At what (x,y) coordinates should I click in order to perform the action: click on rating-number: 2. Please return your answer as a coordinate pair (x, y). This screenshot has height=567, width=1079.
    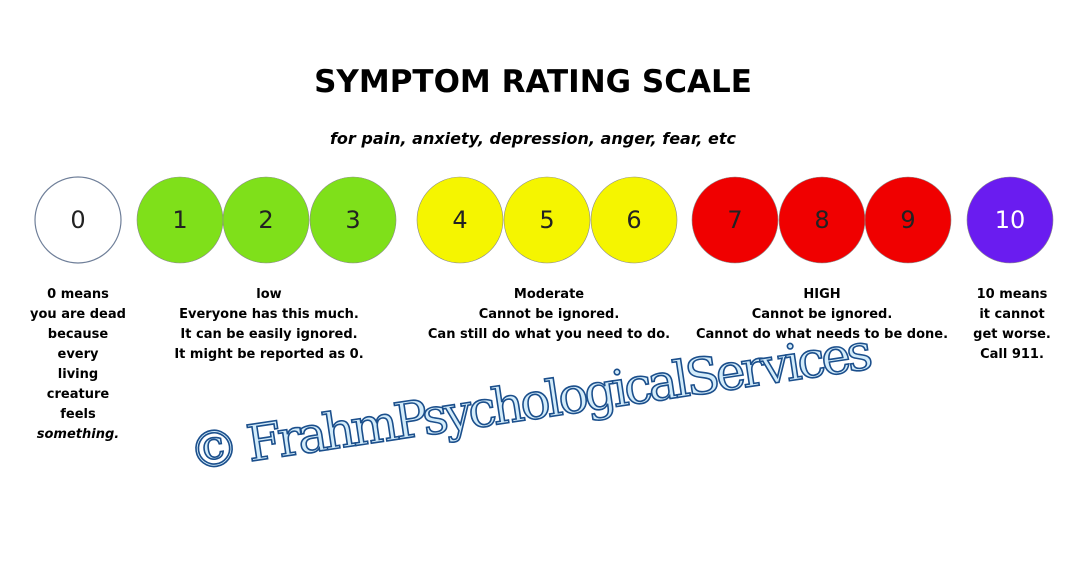
    Looking at the image, I should click on (265, 220).